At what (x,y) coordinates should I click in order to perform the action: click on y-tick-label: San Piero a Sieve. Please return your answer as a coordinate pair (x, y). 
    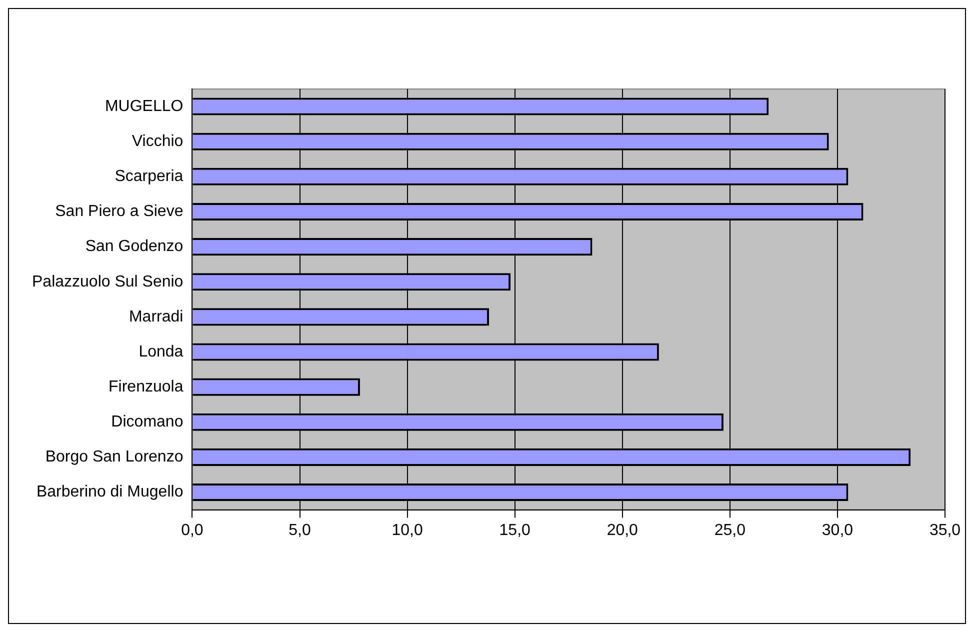
    Looking at the image, I should click on (119, 211).